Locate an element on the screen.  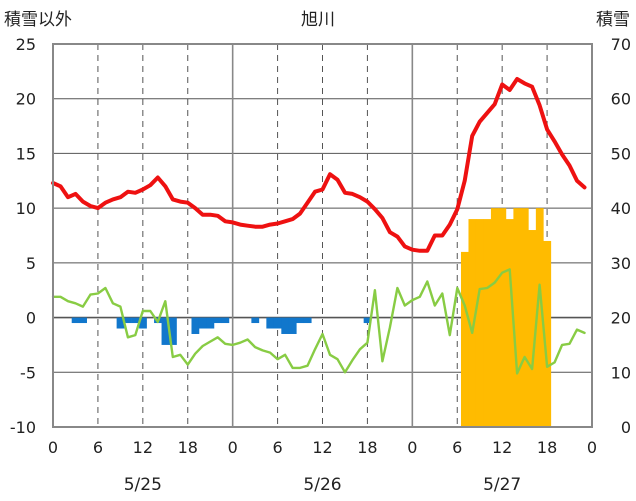
left-tick-label: 25 is located at coordinates (26, 44).